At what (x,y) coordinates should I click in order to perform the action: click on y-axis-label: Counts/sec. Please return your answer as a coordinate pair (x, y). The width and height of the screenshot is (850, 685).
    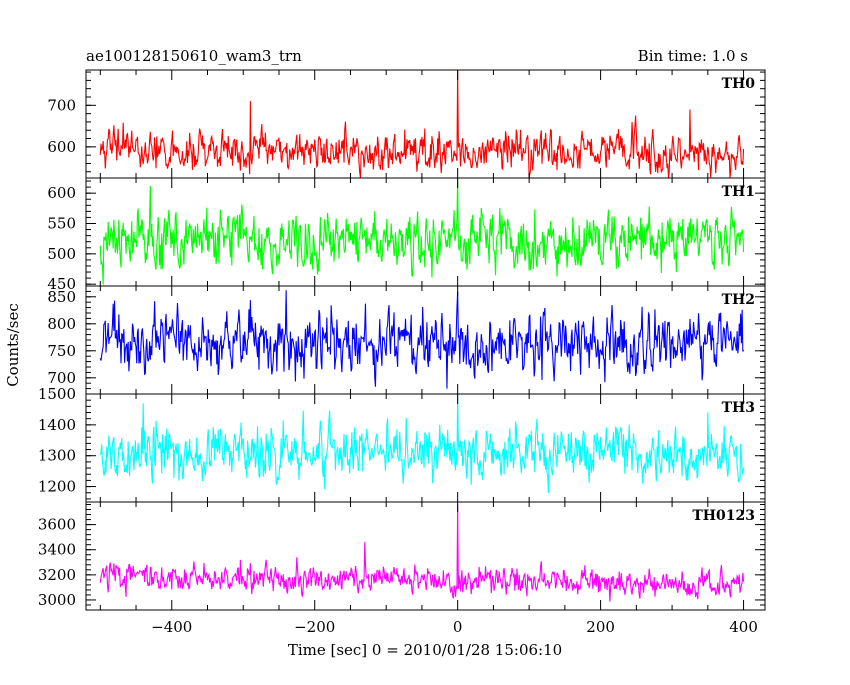
    Looking at the image, I should click on (13, 345).